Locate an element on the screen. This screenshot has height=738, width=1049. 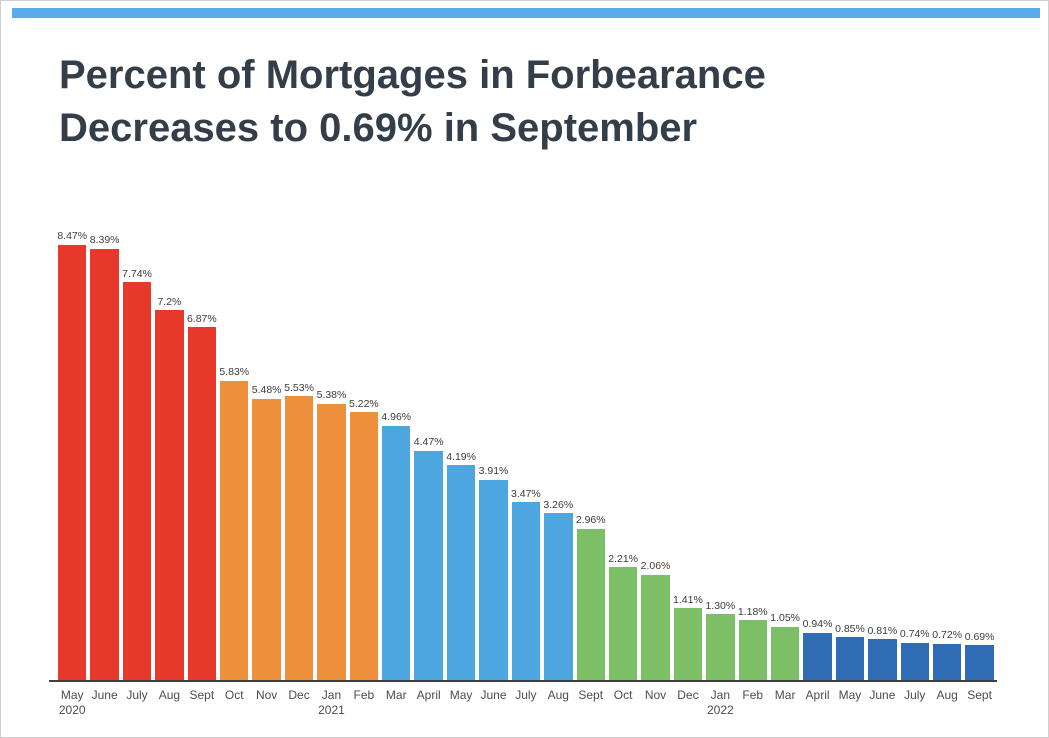
bar-cell: 4.47% is located at coordinates (428, 455).